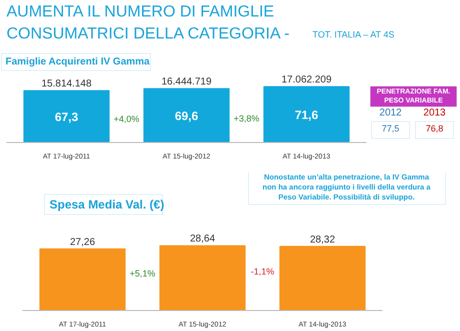 The width and height of the screenshot is (460, 331). What do you see at coordinates (247, 118) in the screenshot?
I see `annotation: +3,8%` at bounding box center [247, 118].